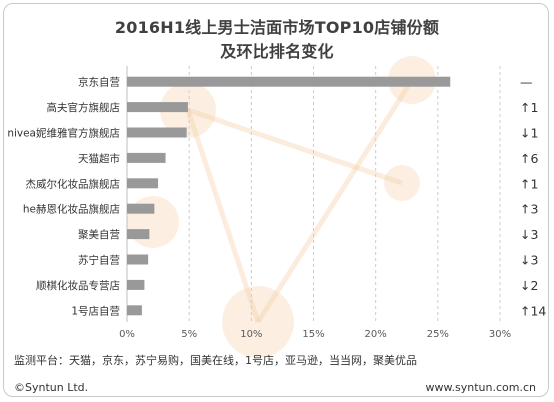 This screenshot has width=554, height=402. I want to click on x-tick-labels: 0% 5% 10% 15% 20% 25% 30%, so click(315, 334).